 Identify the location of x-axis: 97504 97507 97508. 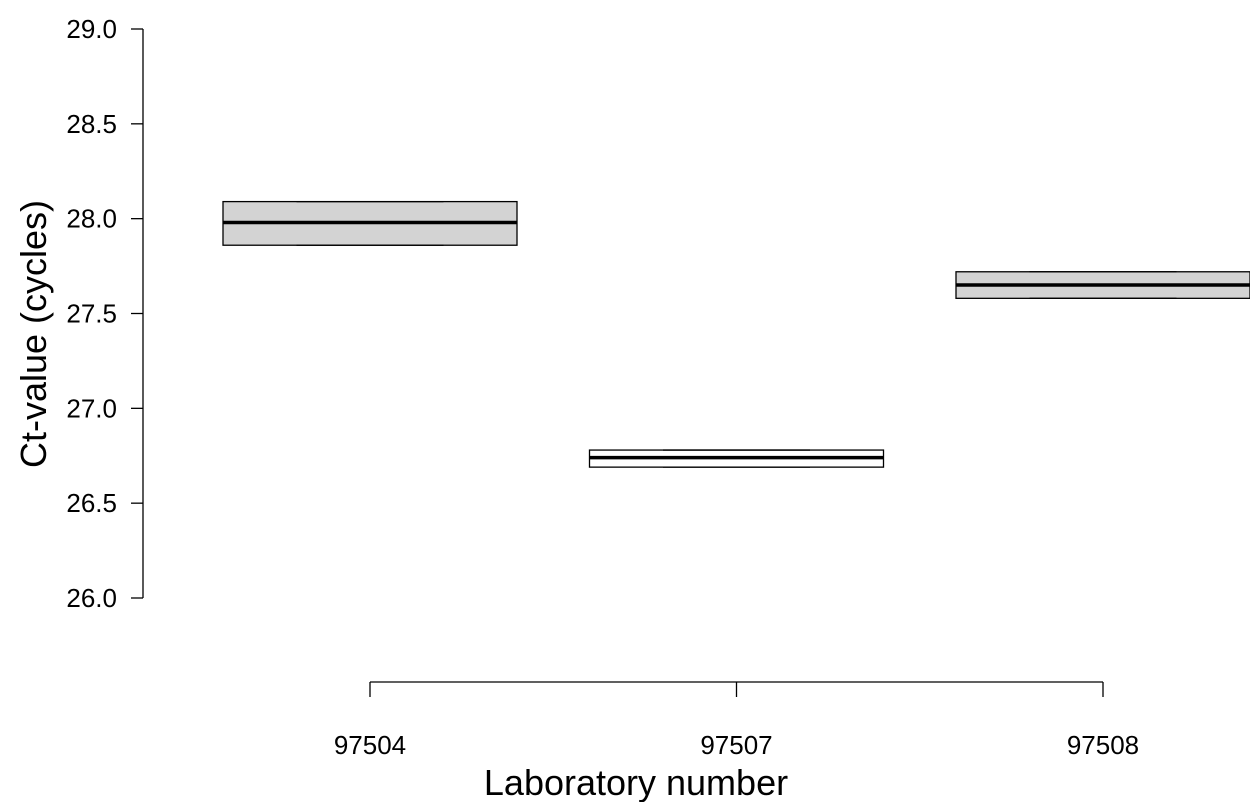
(736, 720).